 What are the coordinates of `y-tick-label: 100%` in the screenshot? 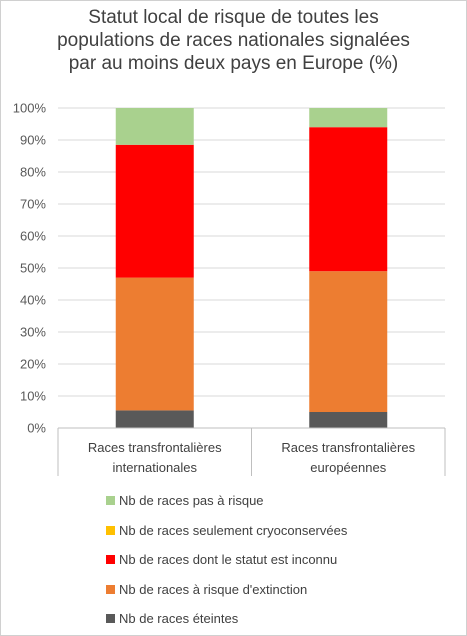 It's located at (30, 108).